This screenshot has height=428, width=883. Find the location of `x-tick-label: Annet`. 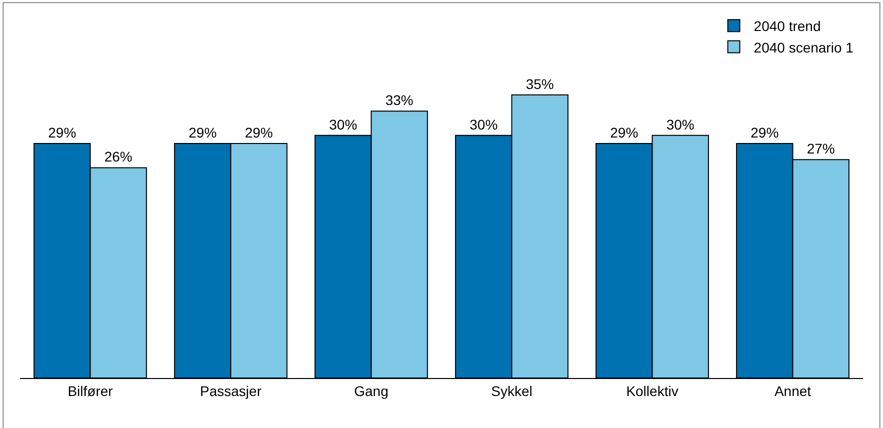

x-tick-label: Annet is located at coordinates (793, 390).